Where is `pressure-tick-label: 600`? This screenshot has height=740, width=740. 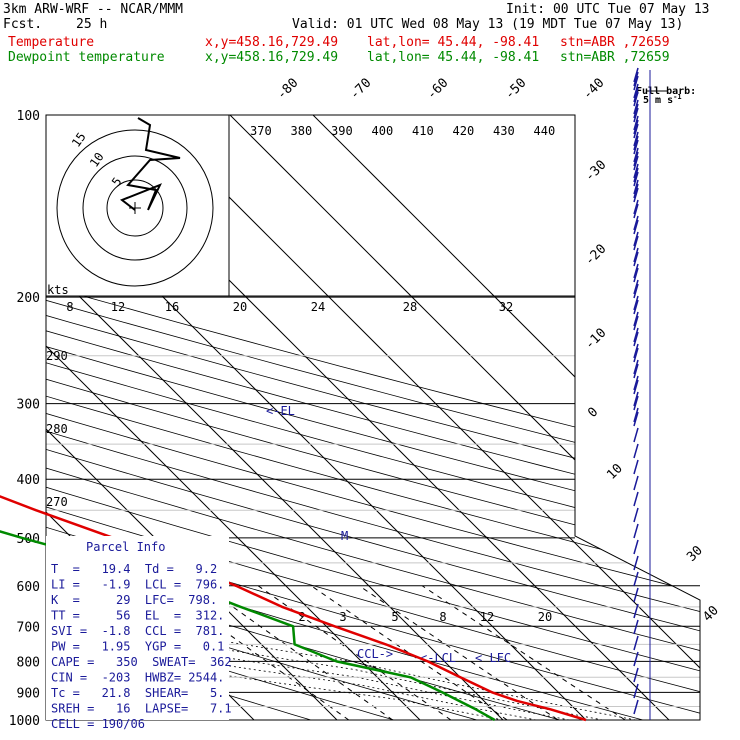 pressure-tick-label: 600 is located at coordinates (28, 587).